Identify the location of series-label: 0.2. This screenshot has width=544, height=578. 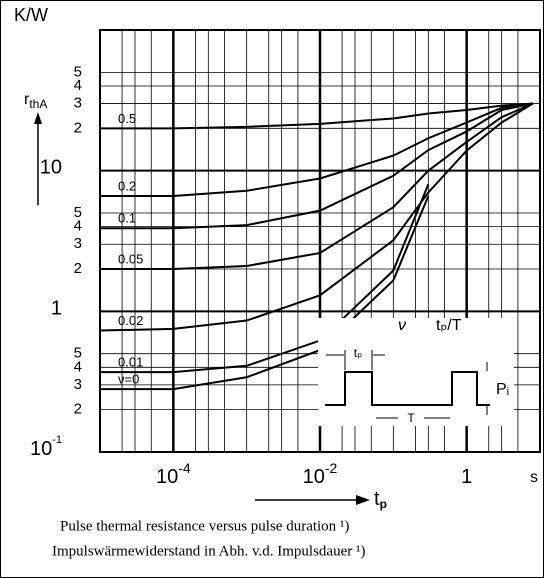
(127, 185).